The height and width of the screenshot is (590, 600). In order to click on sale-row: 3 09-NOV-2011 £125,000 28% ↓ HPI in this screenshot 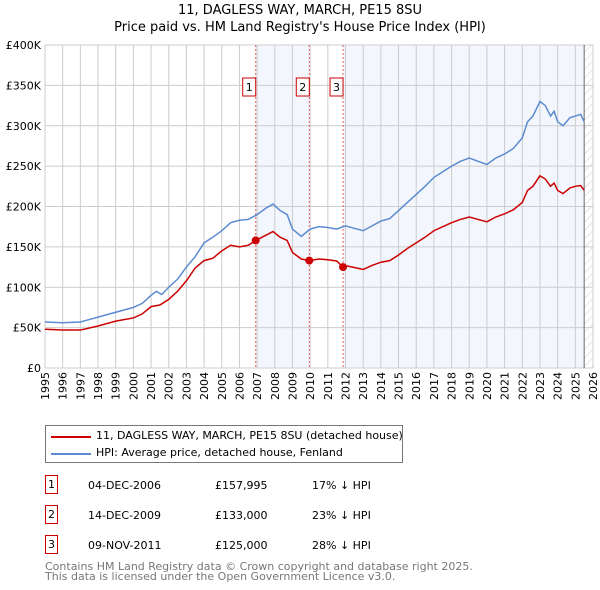, I will do `click(255, 545)`.